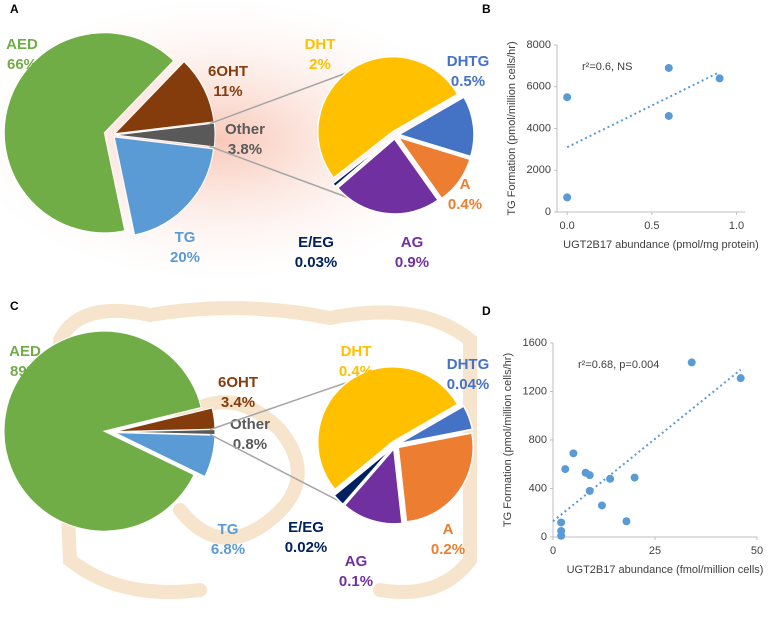  I want to click on slice-value-label: 2%, so click(320, 64).